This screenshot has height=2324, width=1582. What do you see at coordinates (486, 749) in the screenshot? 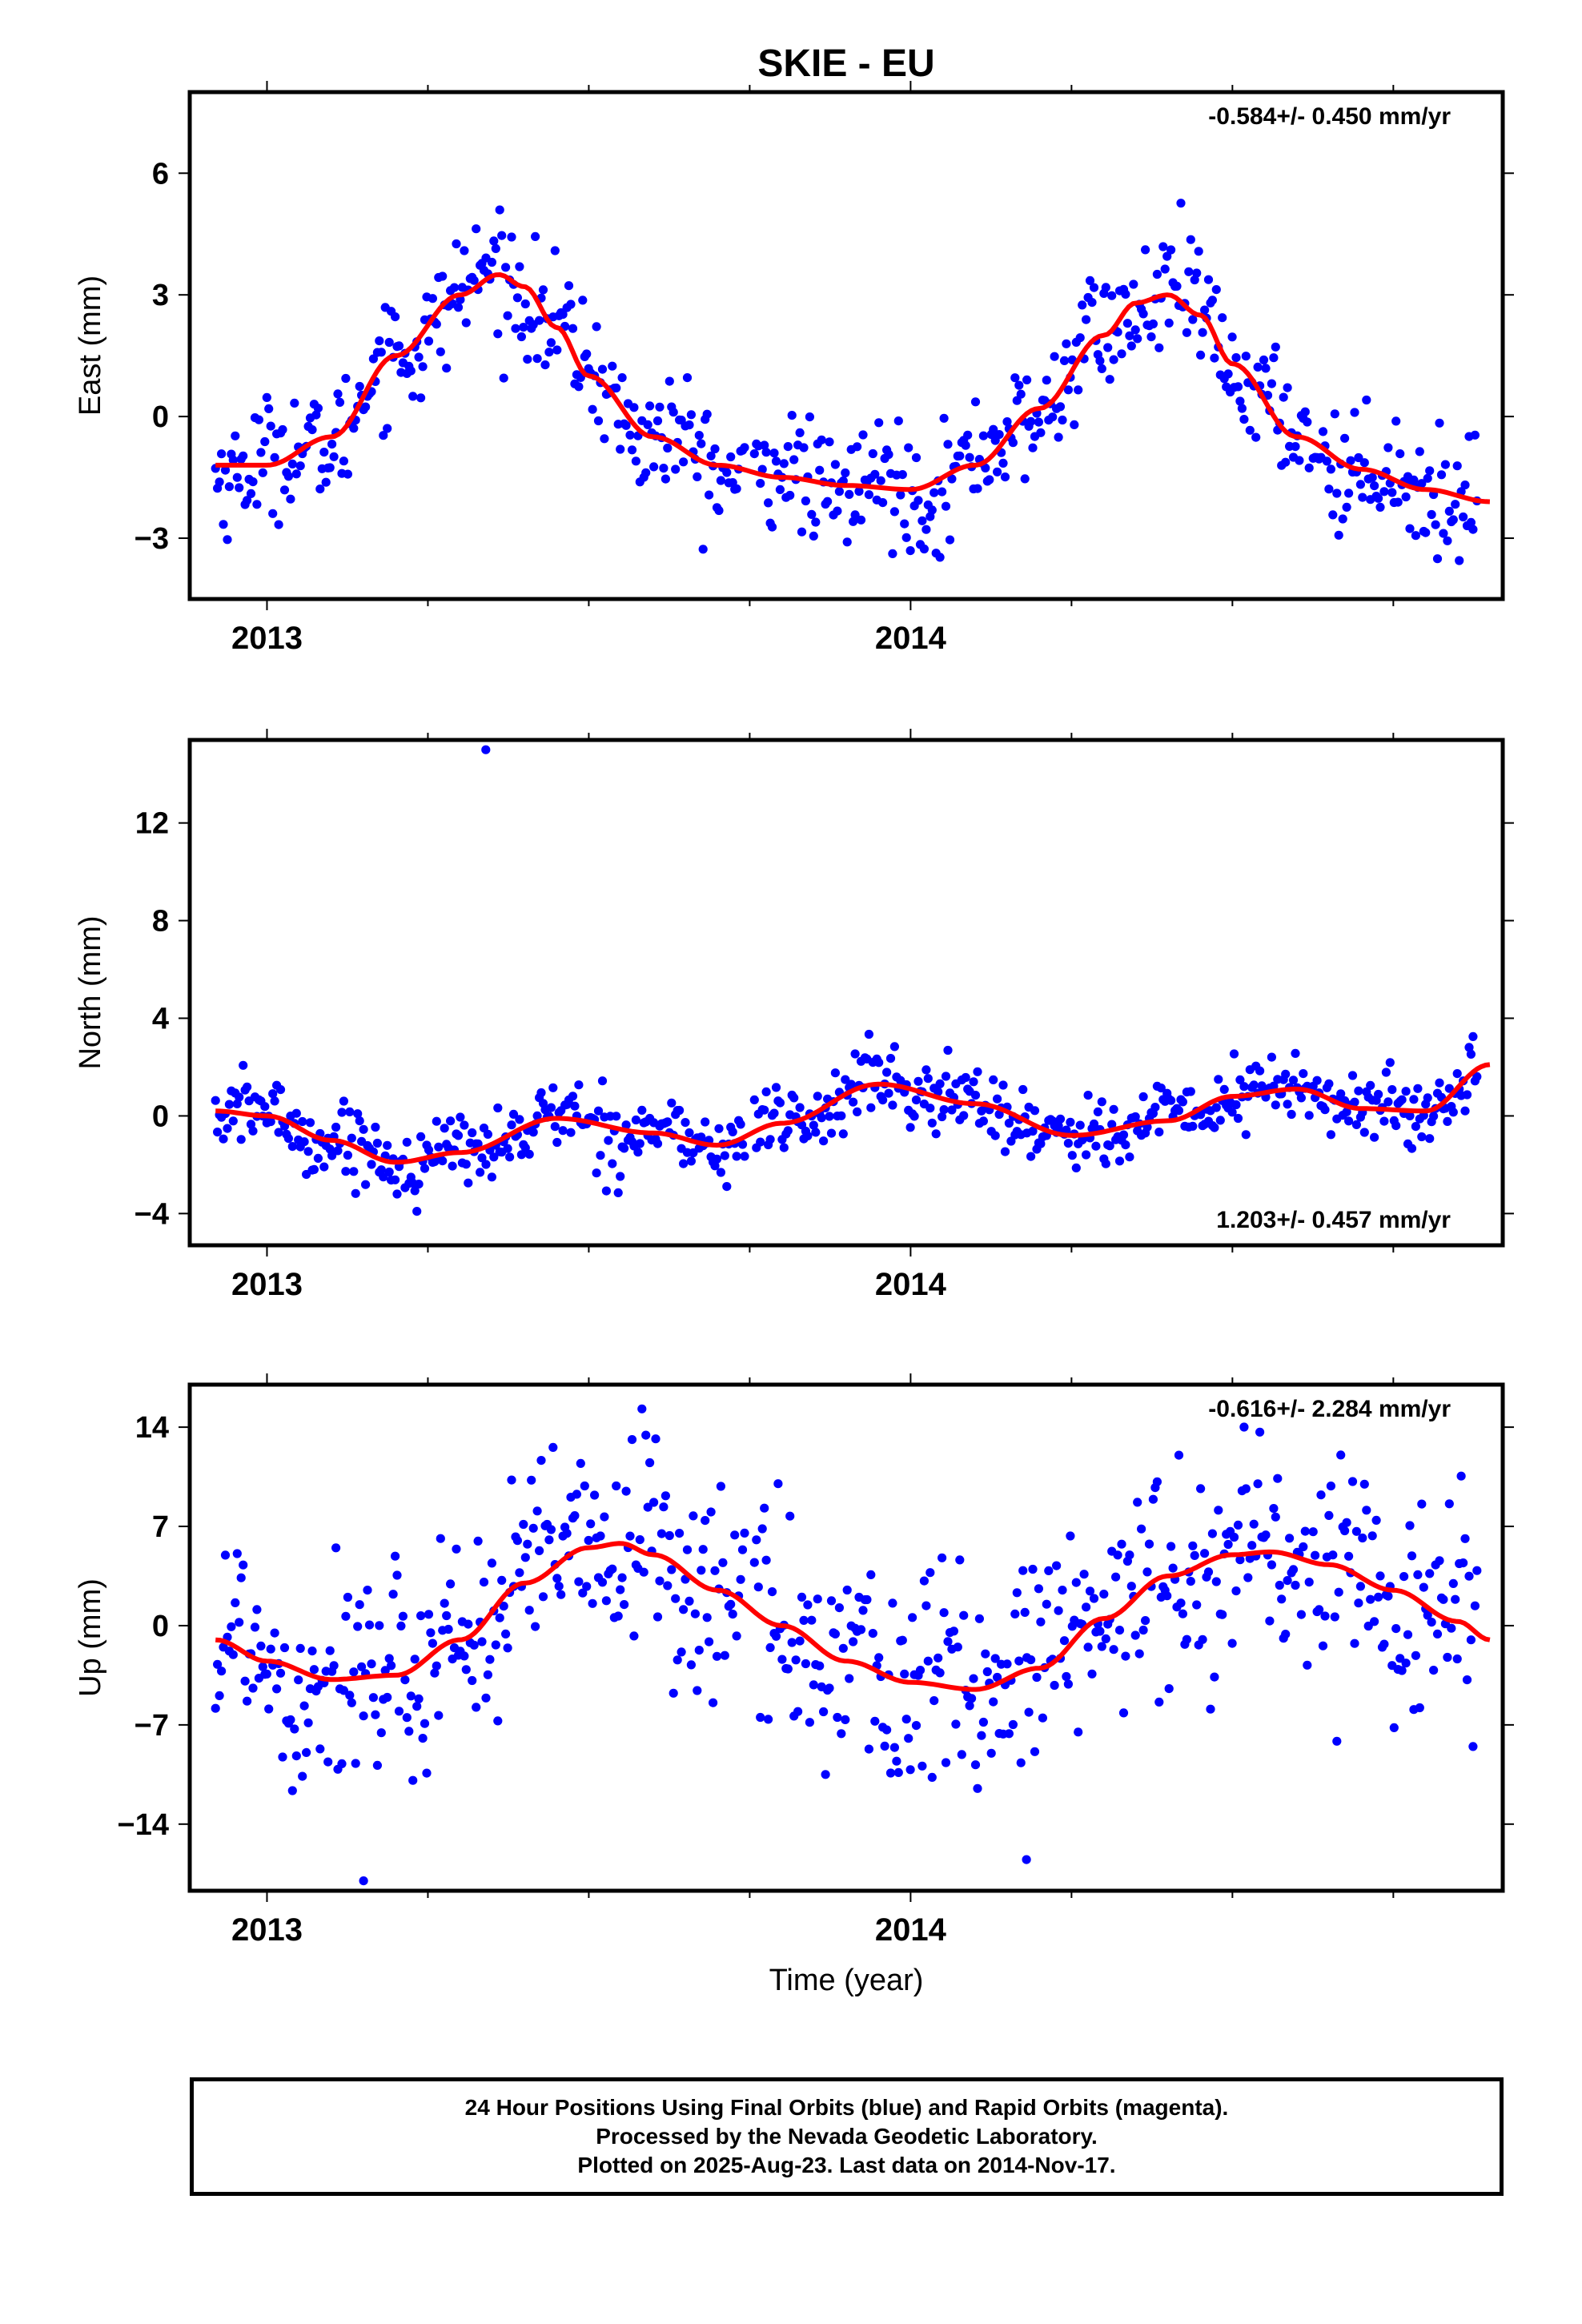
I see `outlier-point` at bounding box center [486, 749].